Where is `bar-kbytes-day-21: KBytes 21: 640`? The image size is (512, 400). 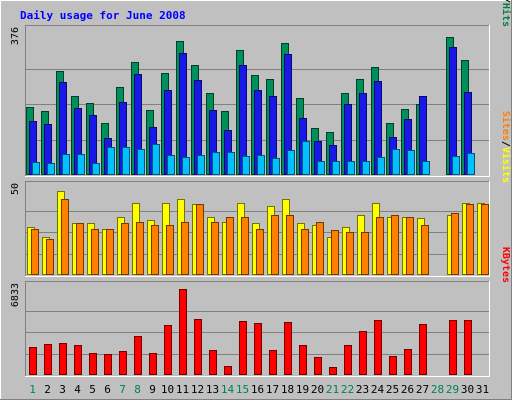 bar-kbytes-day-21: KBytes 21: 640 is located at coordinates (333, 371).